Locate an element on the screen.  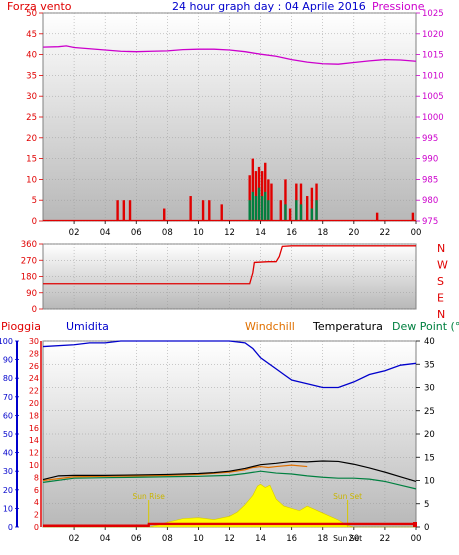
humidity-y-tick-label: 100 is located at coordinates (6, 341).